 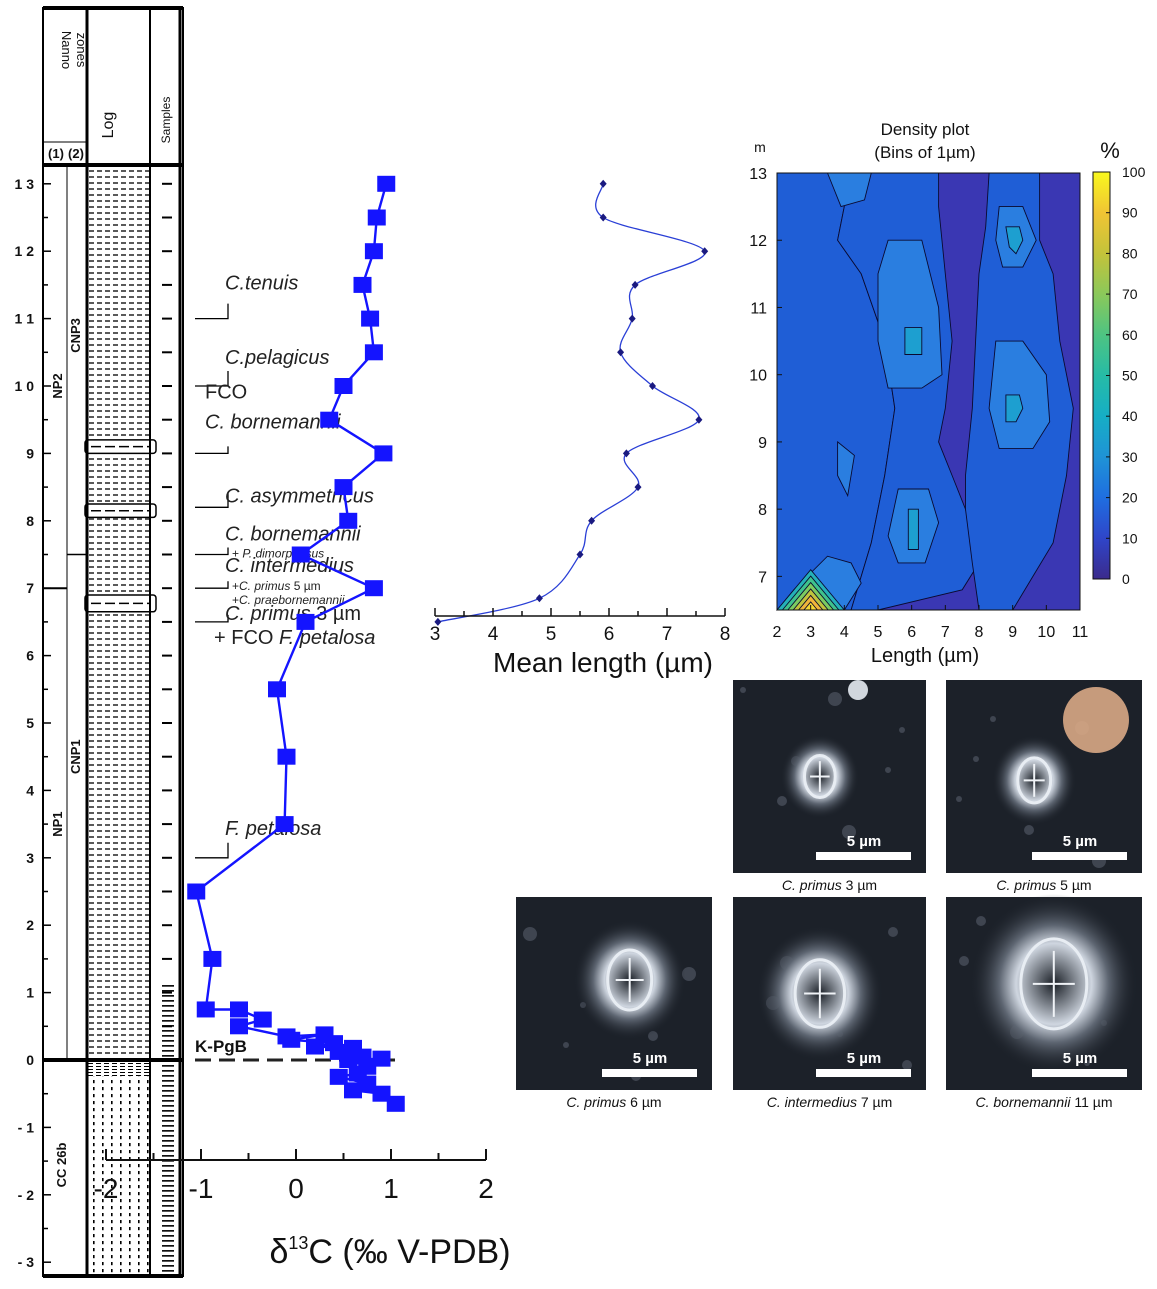 What do you see at coordinates (246, 638) in the screenshot?
I see `text-segment: + FCO` at bounding box center [246, 638].